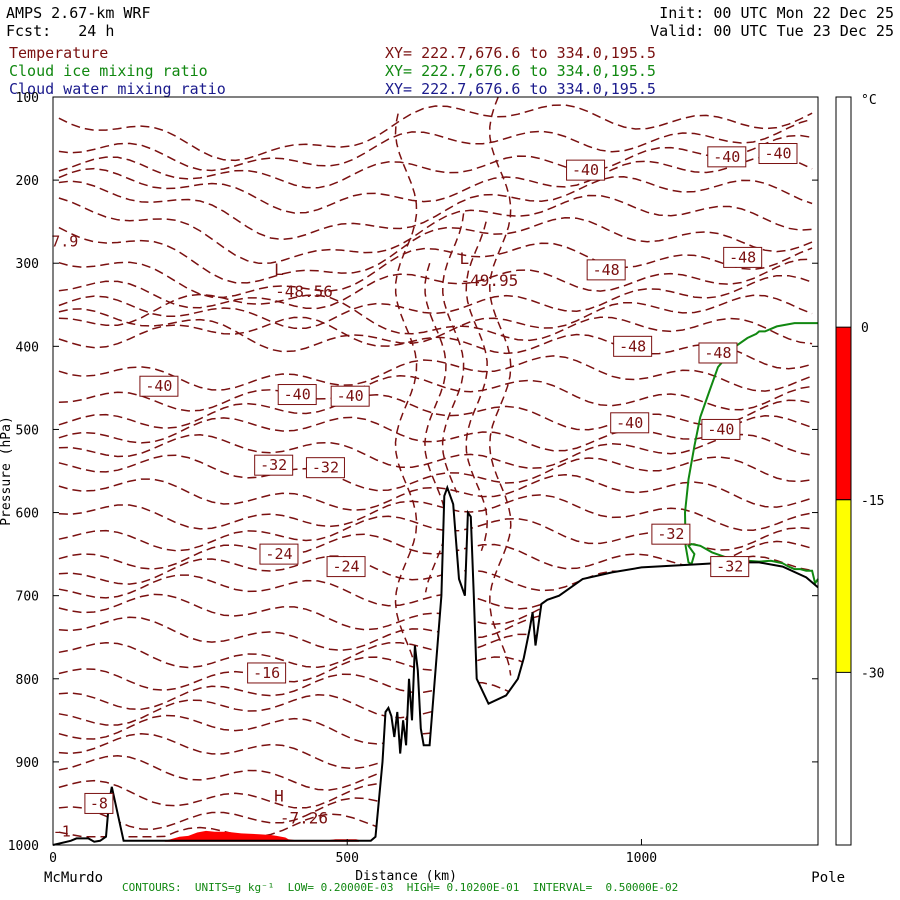  I want to click on x-axis-title: Distance (km), so click(406, 876).